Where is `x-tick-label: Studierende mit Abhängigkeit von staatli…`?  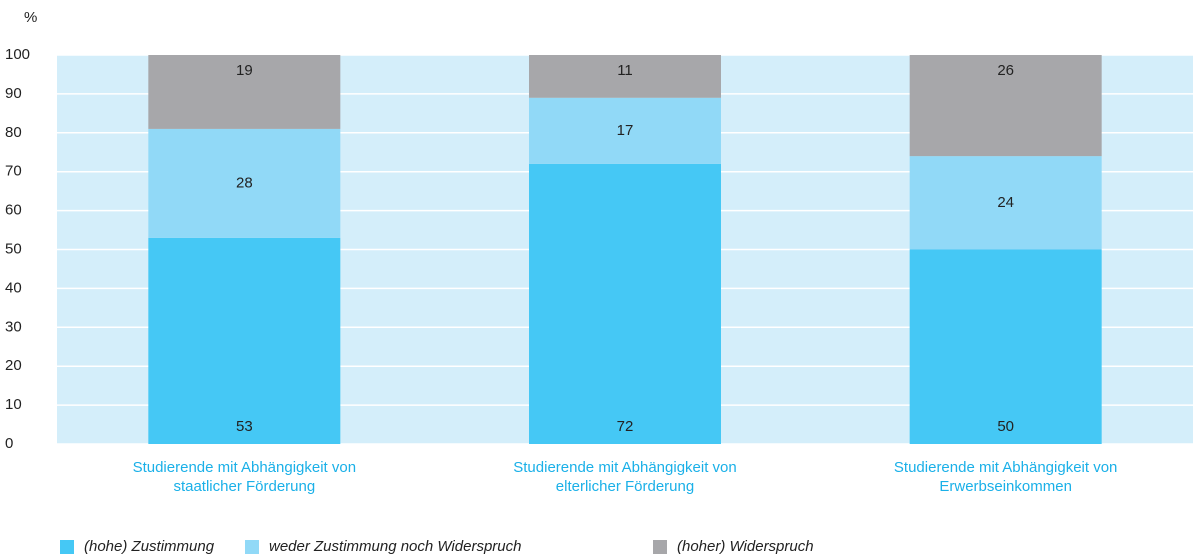 x-tick-label: Studierende mit Abhängigkeit von staatli… is located at coordinates (244, 477).